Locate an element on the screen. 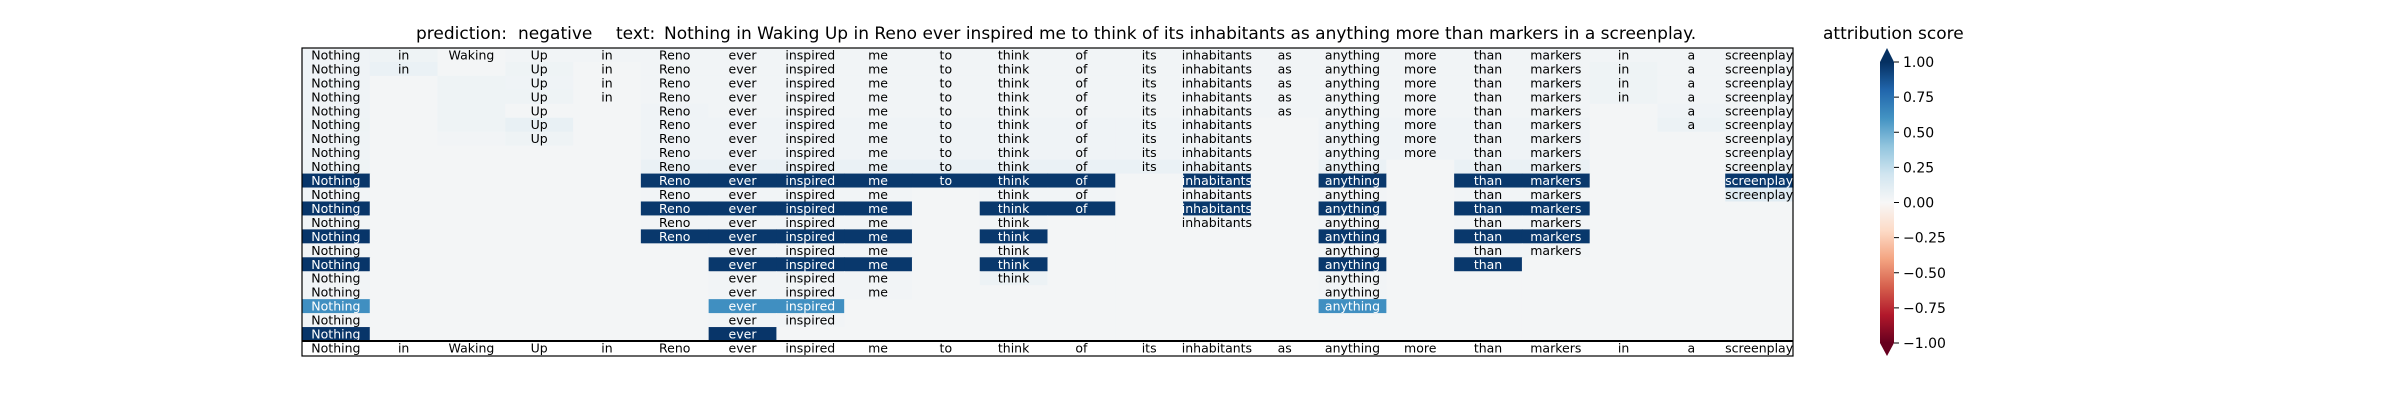 The width and height of the screenshot is (2400, 400). title-text-label: text: is located at coordinates (635, 34).